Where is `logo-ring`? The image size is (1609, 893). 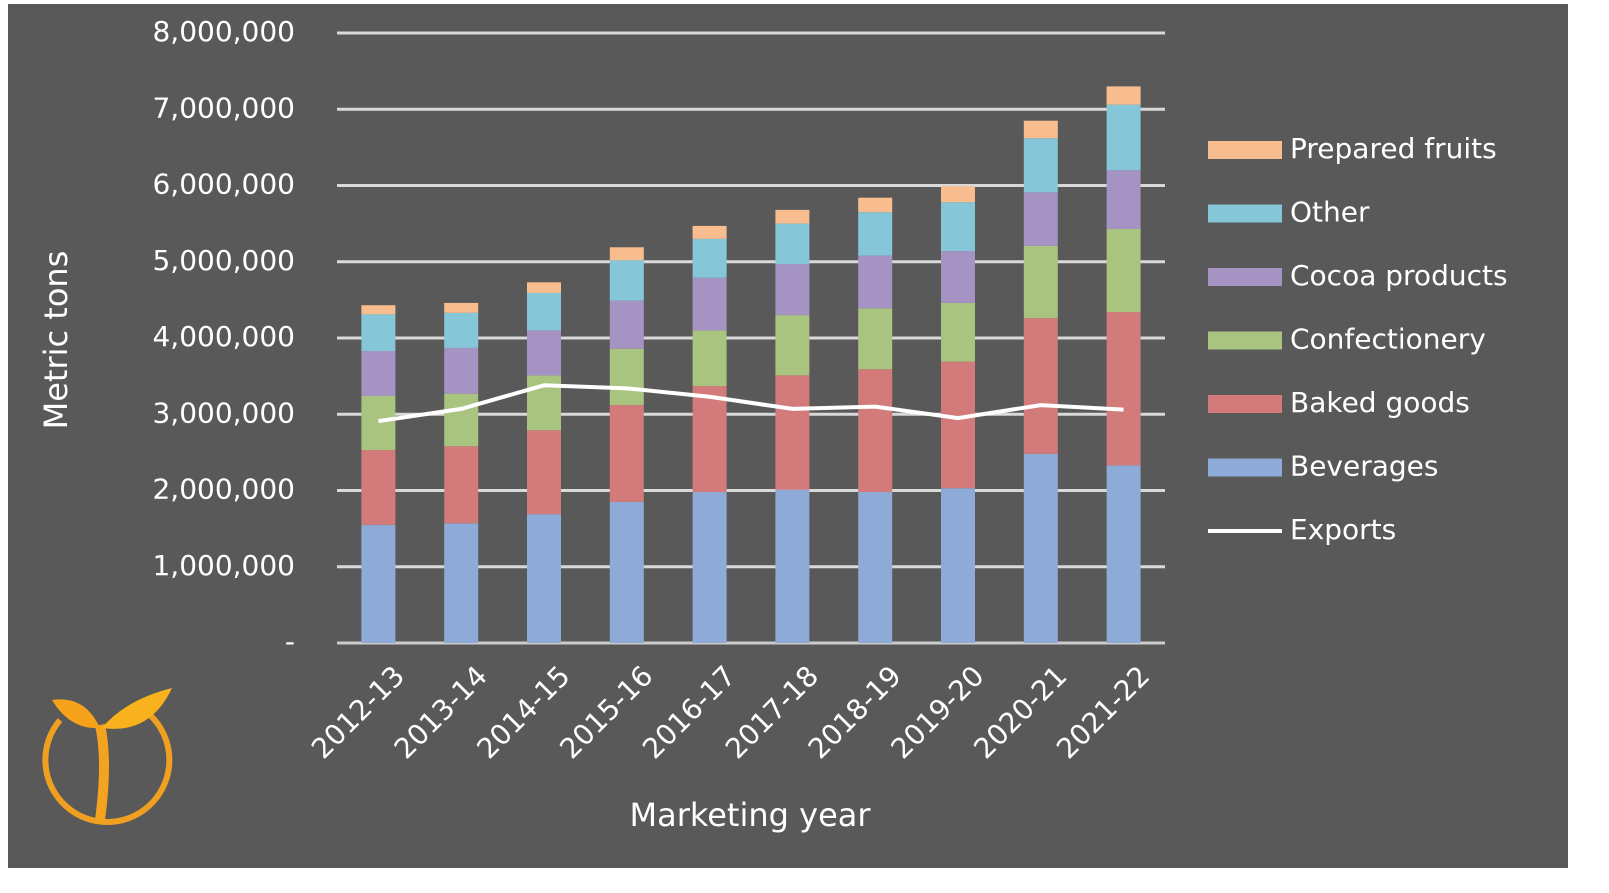
logo-ring is located at coordinates (107, 768).